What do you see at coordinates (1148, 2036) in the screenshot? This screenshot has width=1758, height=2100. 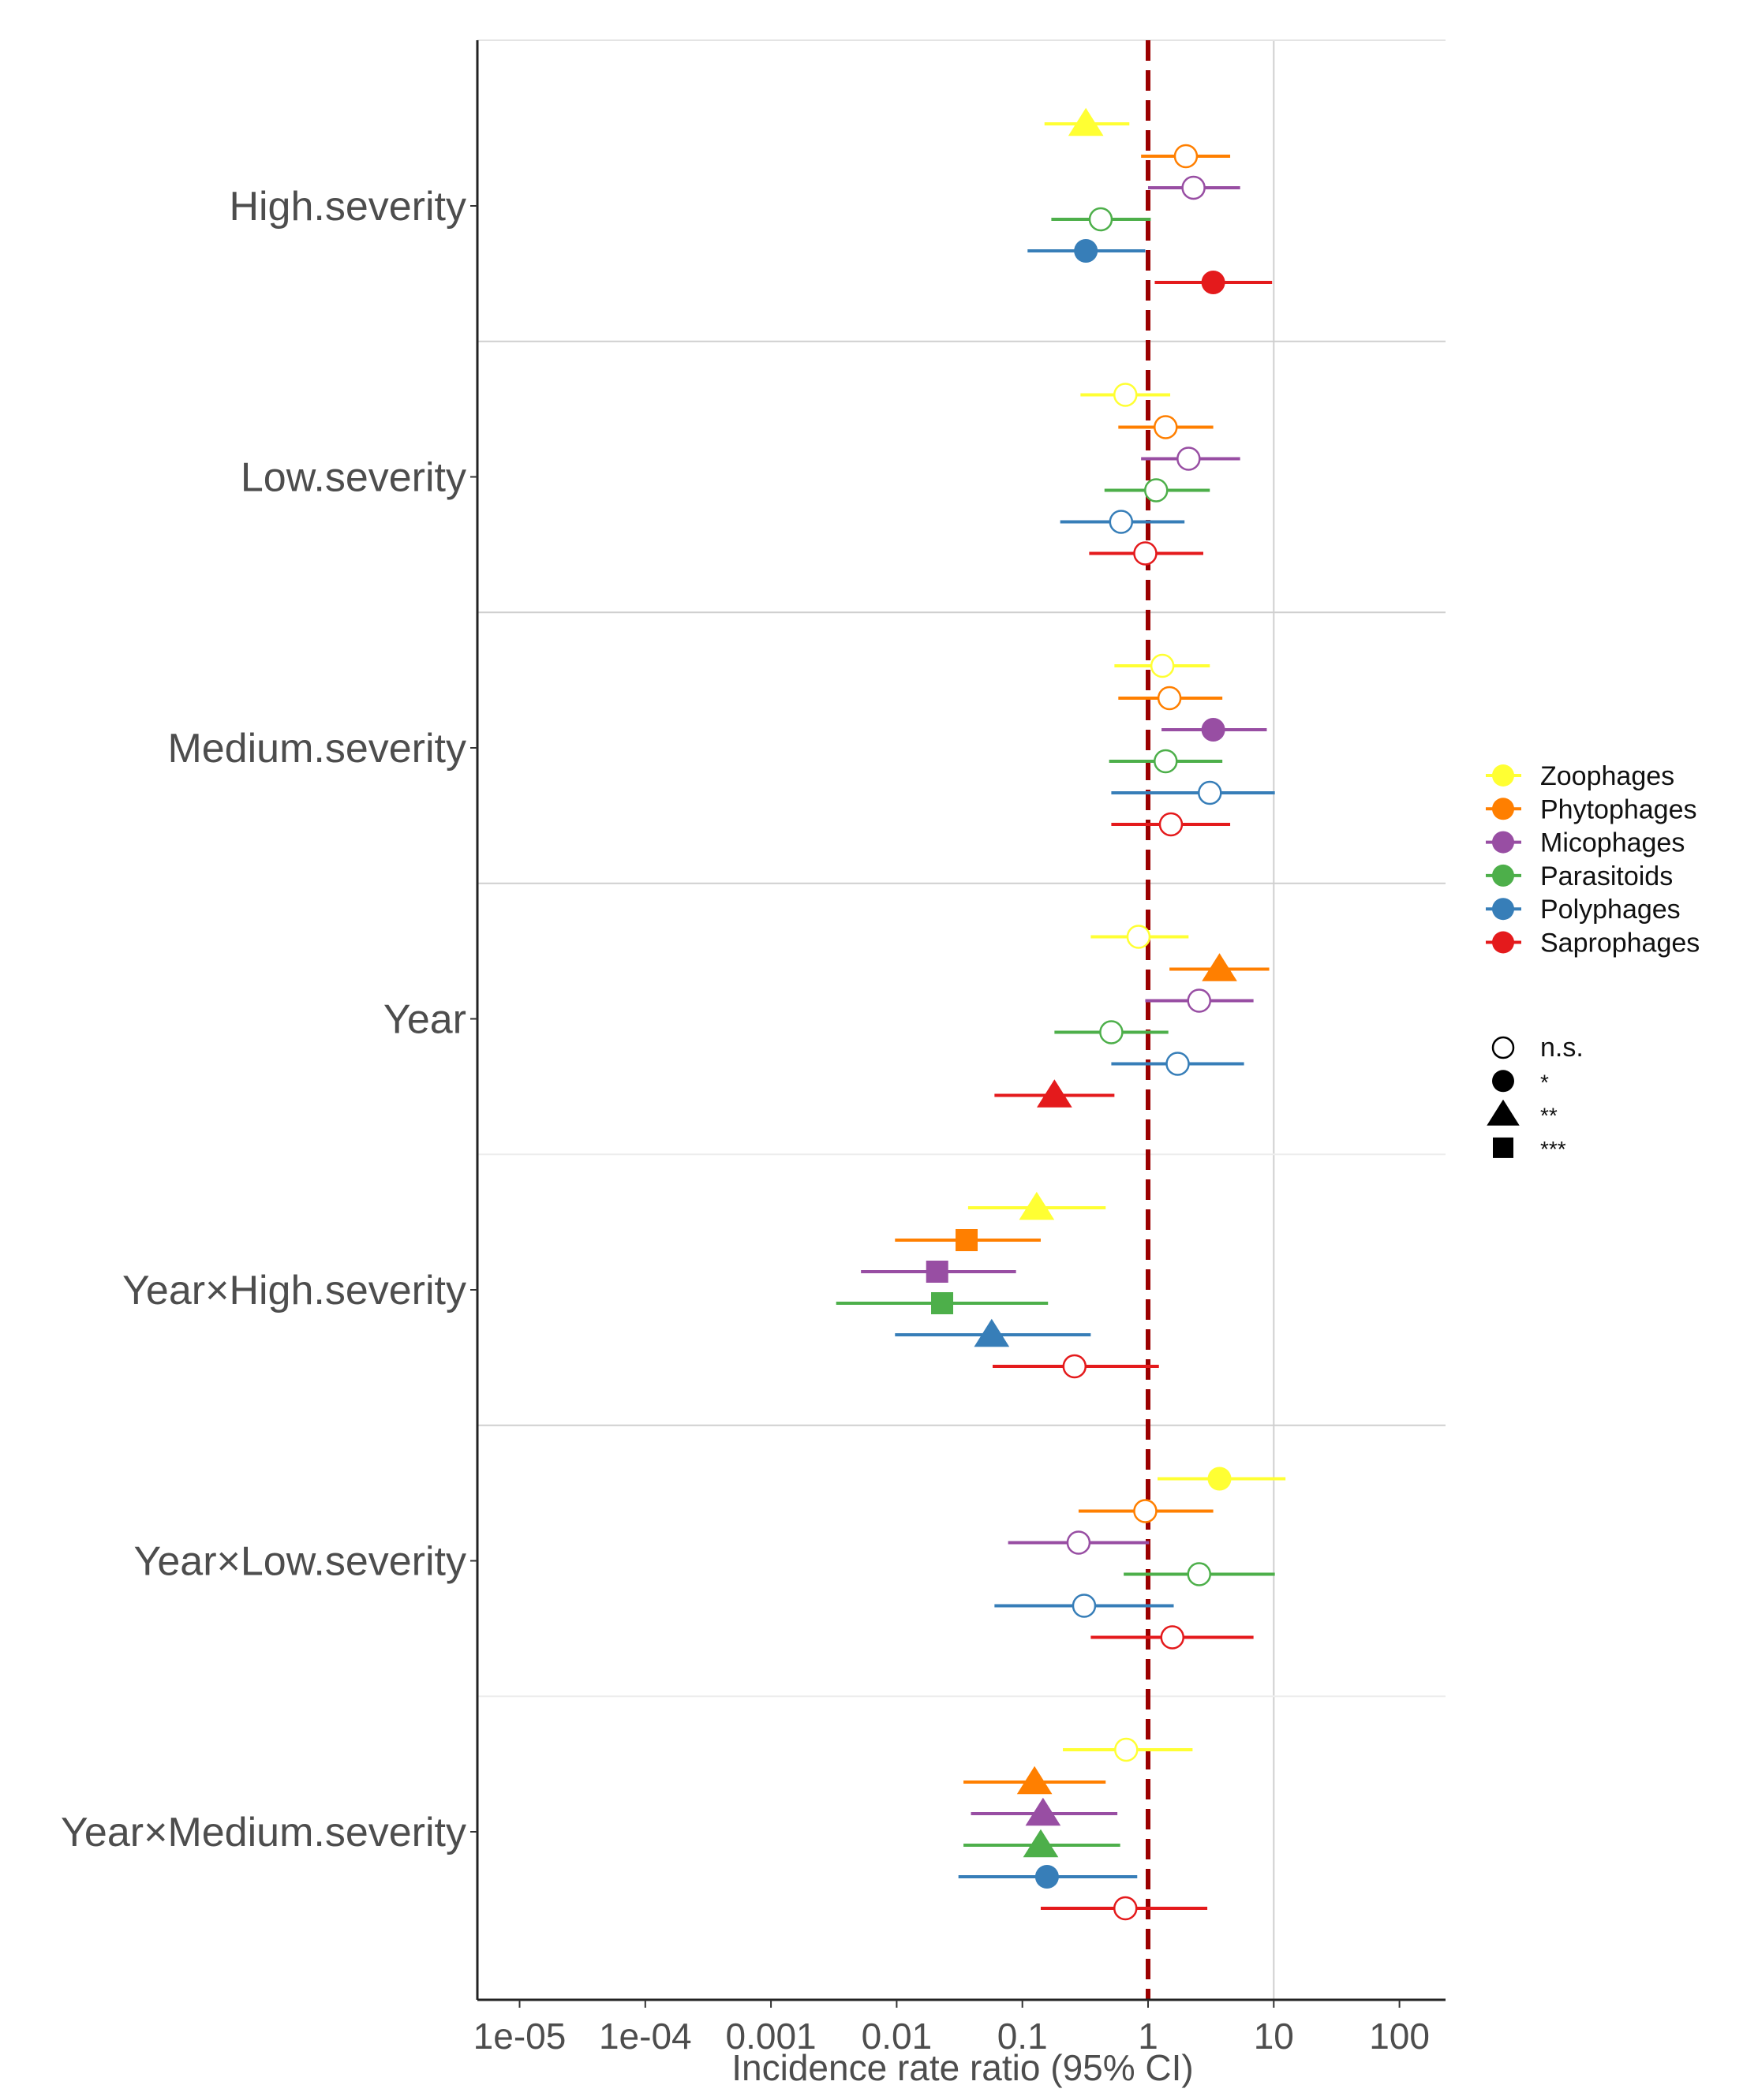 I see `x-tick-label: 1` at bounding box center [1148, 2036].